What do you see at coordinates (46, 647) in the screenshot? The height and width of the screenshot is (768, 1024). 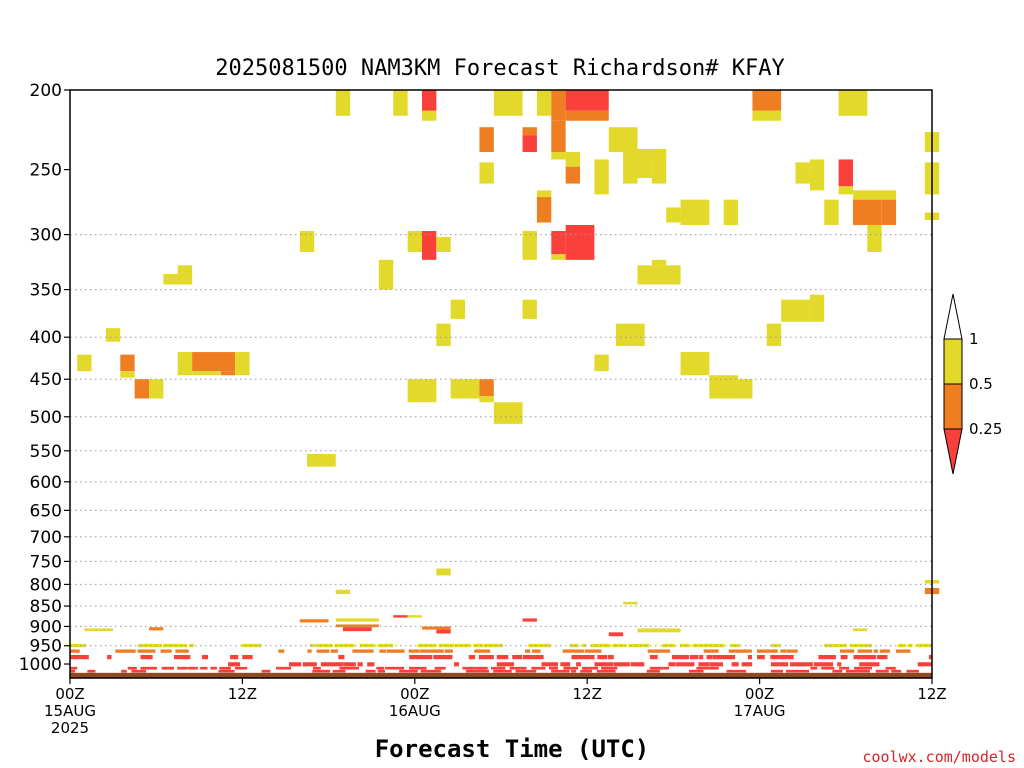 I see `y-tick-label: 950` at bounding box center [46, 647].